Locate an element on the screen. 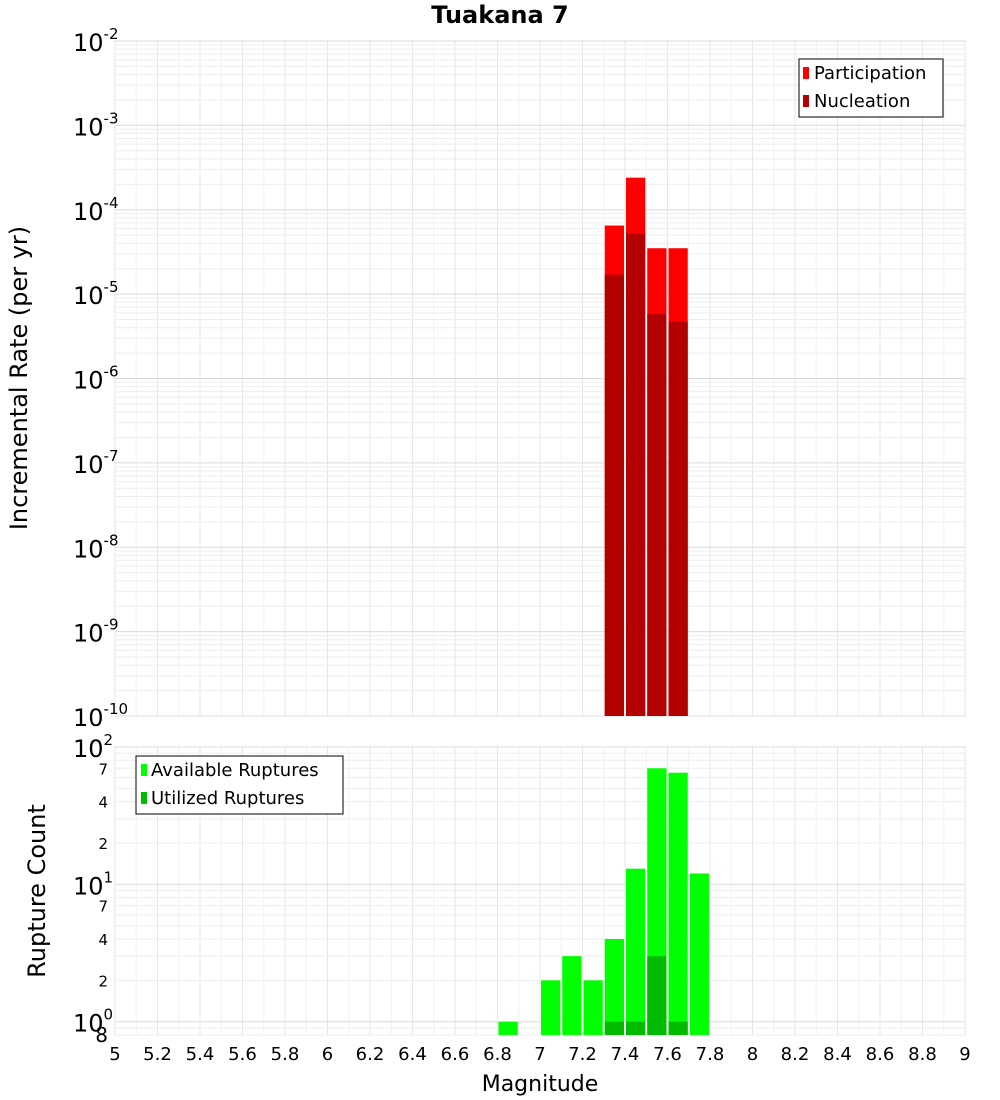  x-tick-label: 6.2 is located at coordinates (370, 1054).